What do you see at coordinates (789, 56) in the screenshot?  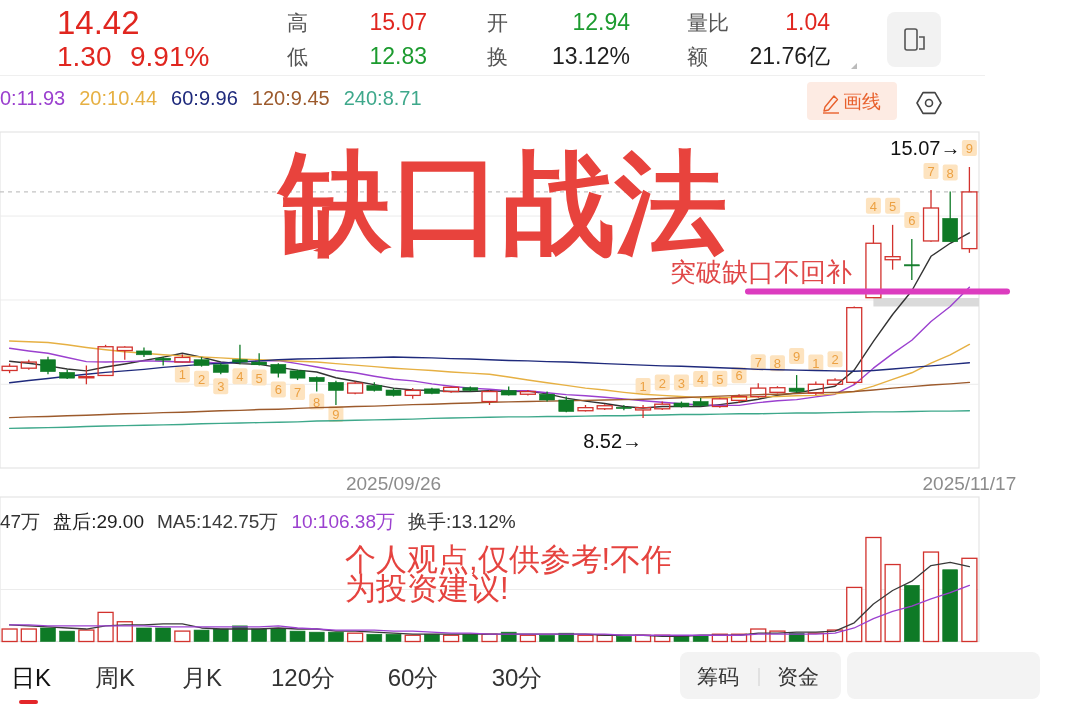 I see `text: 21.76亿` at bounding box center [789, 56].